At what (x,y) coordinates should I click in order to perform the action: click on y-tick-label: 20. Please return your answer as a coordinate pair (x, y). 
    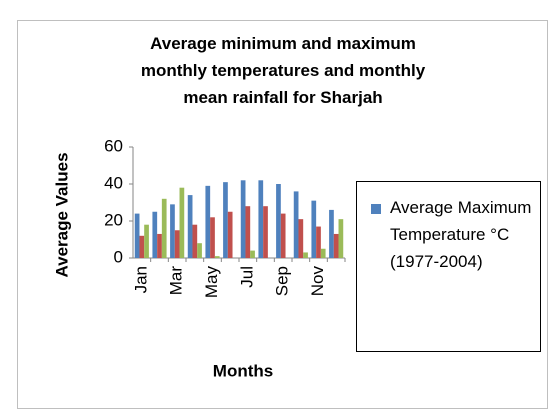
    Looking at the image, I should click on (113, 219).